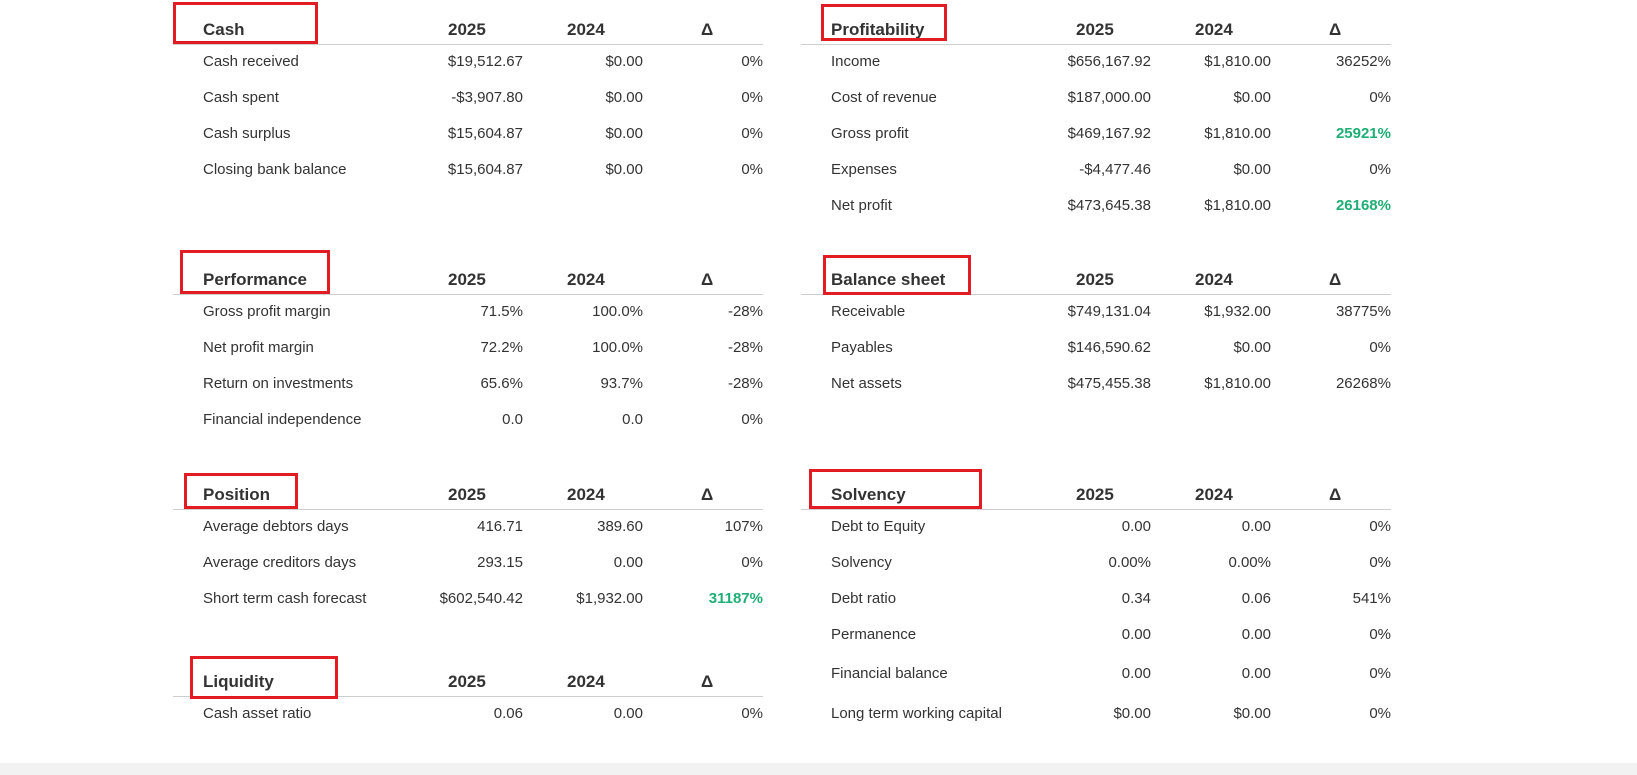 Image resolution: width=1637 pixels, height=775 pixels. Describe the element at coordinates (868, 311) in the screenshot. I see `row-label: Receivable` at that location.